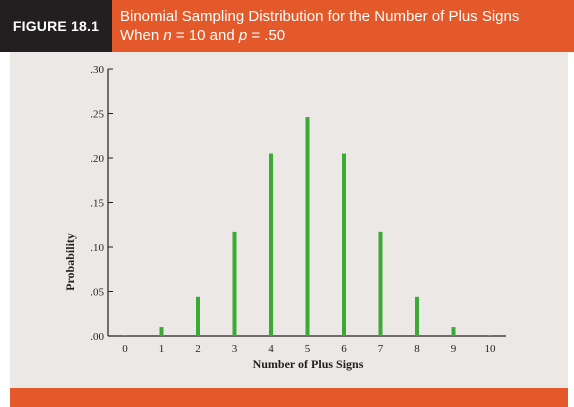 The height and width of the screenshot is (407, 574). I want to click on title-p-variable: p, so click(243, 35).